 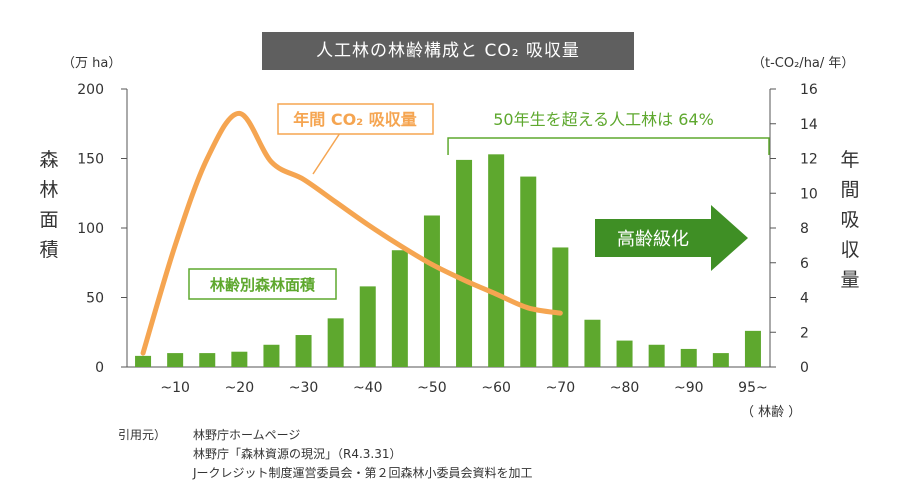 I want to click on line-label: 年間 CO₂ 吸収量, so click(x=355, y=119).